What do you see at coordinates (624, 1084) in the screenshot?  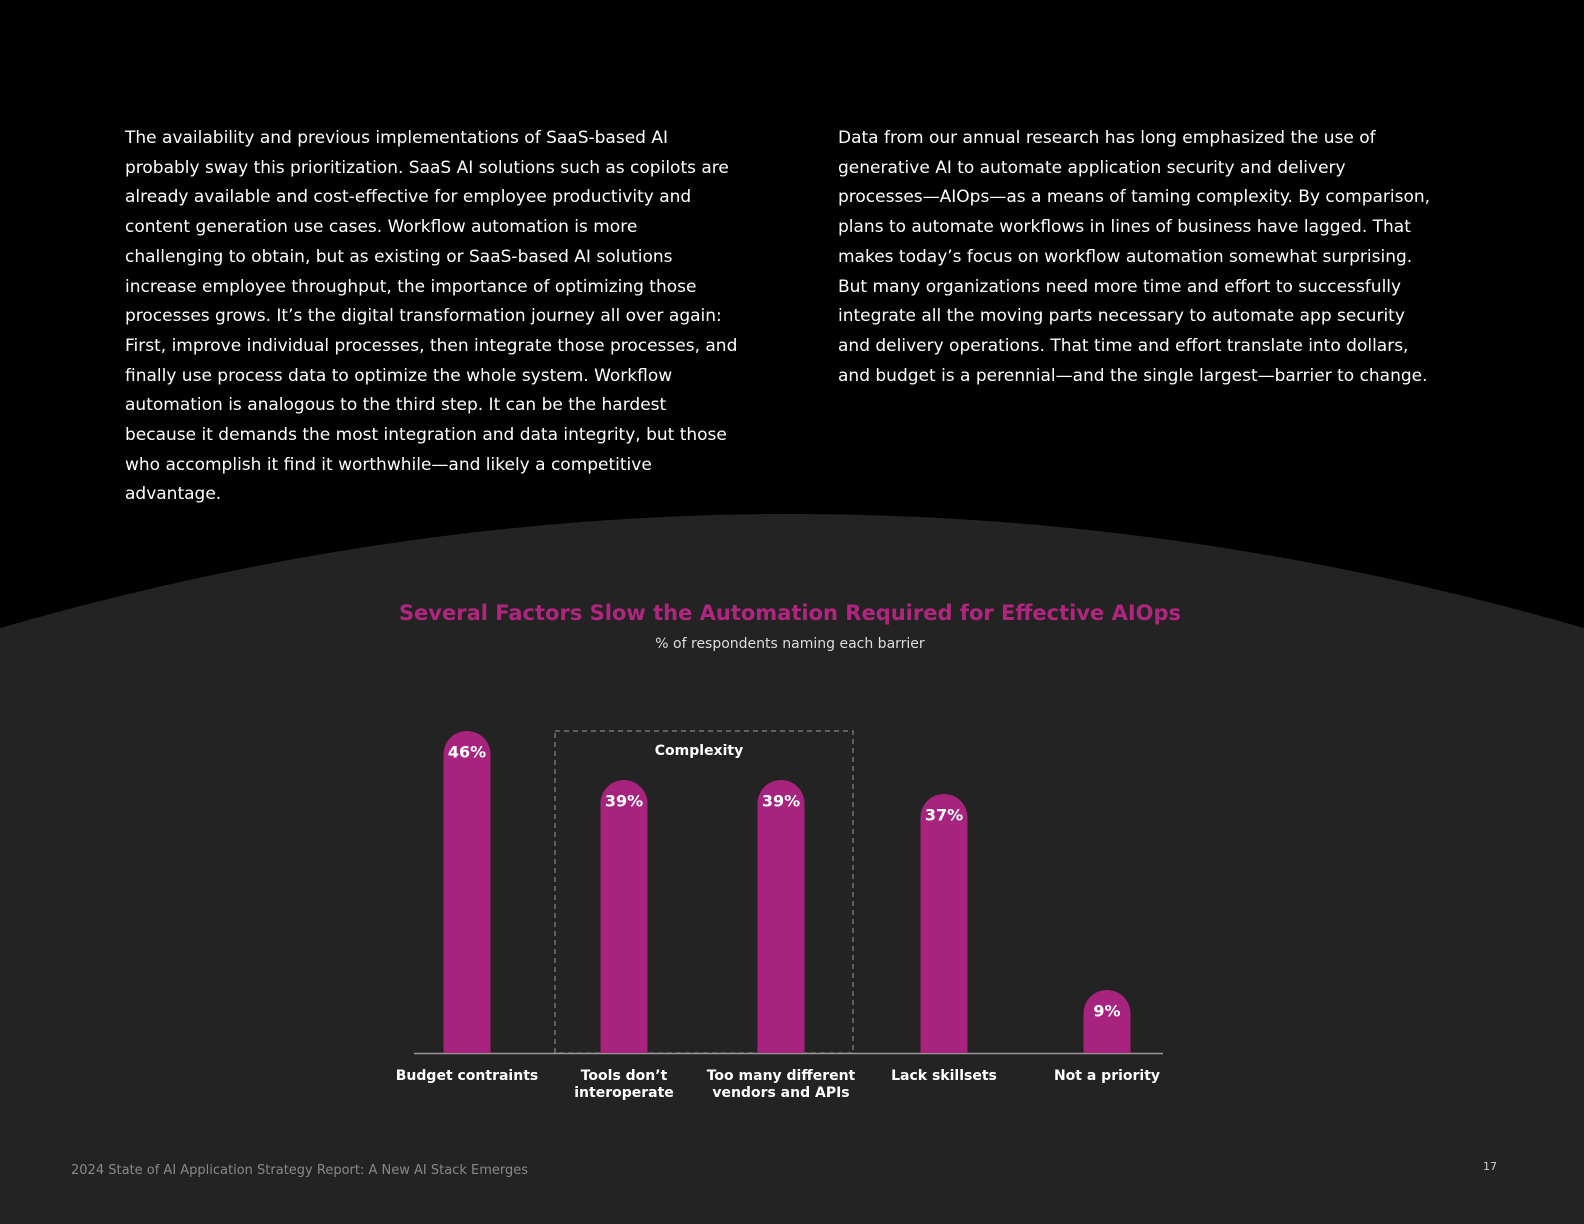 I see `category-label: Tools don’t interoperate` at bounding box center [624, 1084].